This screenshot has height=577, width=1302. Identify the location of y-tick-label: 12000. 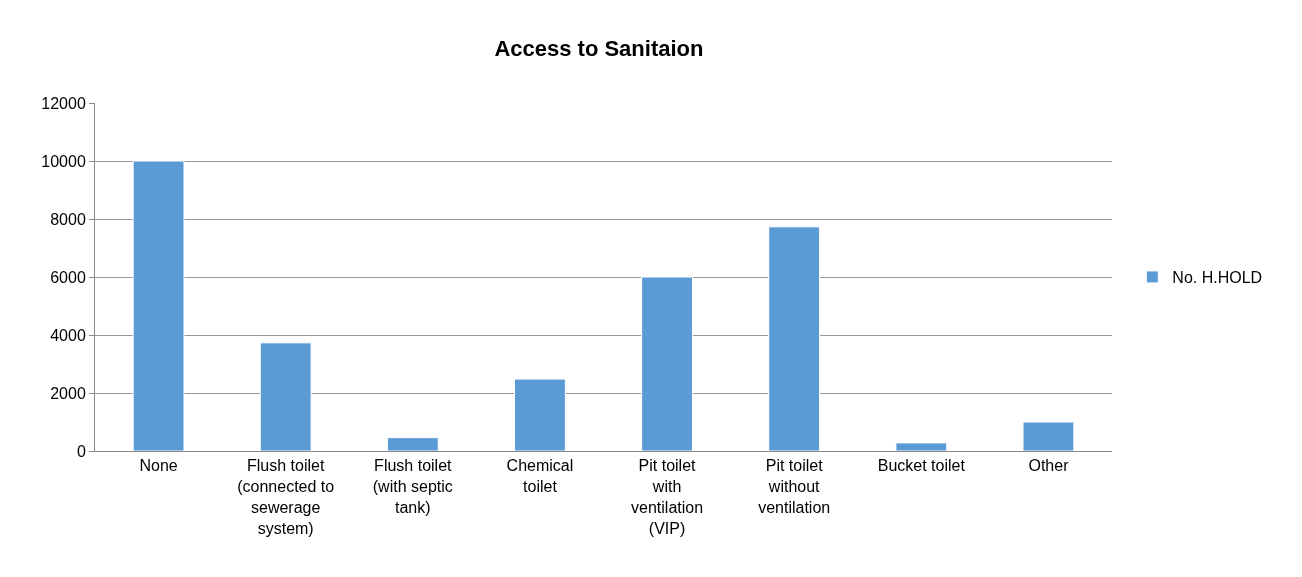
(63, 103).